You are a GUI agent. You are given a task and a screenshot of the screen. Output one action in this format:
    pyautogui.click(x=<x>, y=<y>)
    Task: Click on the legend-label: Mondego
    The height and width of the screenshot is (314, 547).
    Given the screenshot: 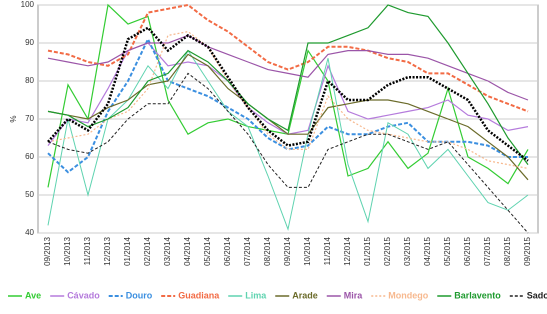 What is the action you would take?
    pyautogui.click(x=408, y=295)
    